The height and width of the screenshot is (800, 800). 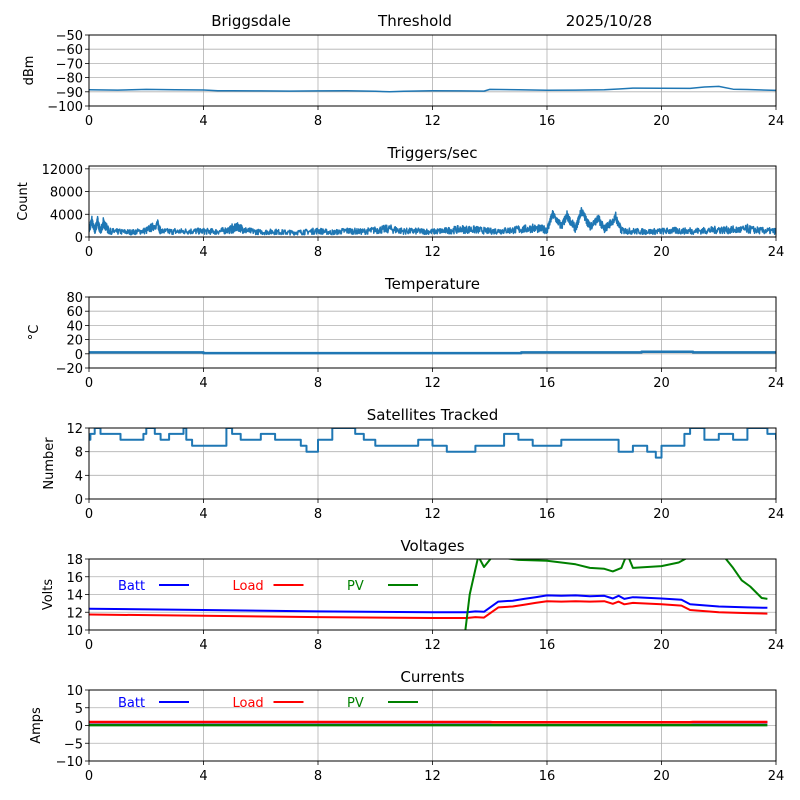 I want to click on y-tick-label: 40, so click(x=74, y=326).